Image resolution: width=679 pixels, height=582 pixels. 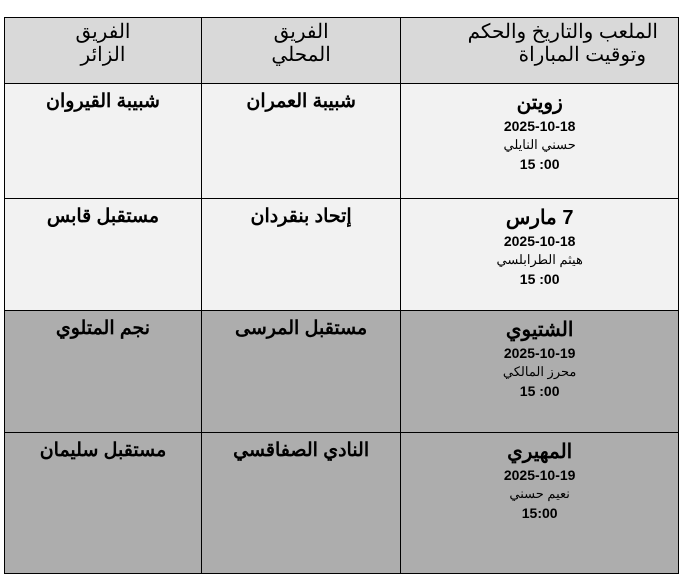 What do you see at coordinates (301, 55) in the screenshot?
I see `header-home-line2: المحلي` at bounding box center [301, 55].